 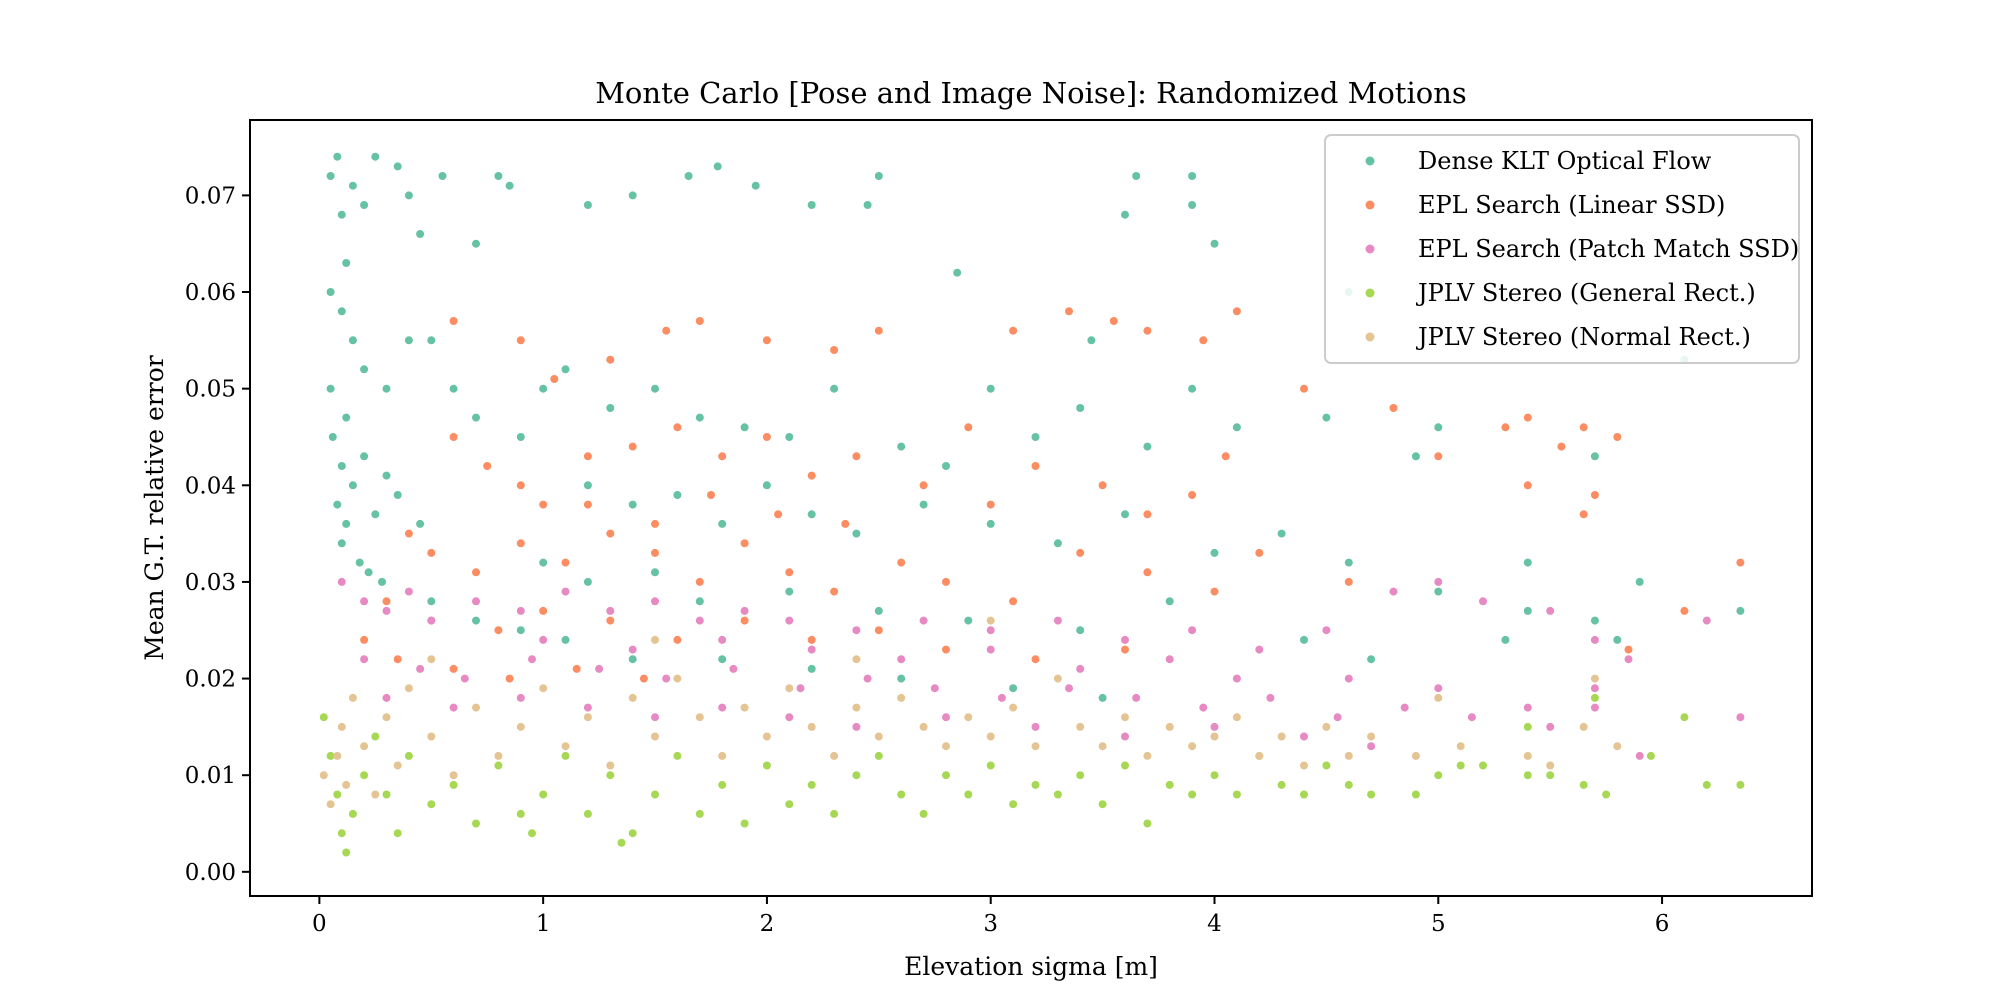 I want to click on y-tick-label: 0.05, so click(x=210, y=390).